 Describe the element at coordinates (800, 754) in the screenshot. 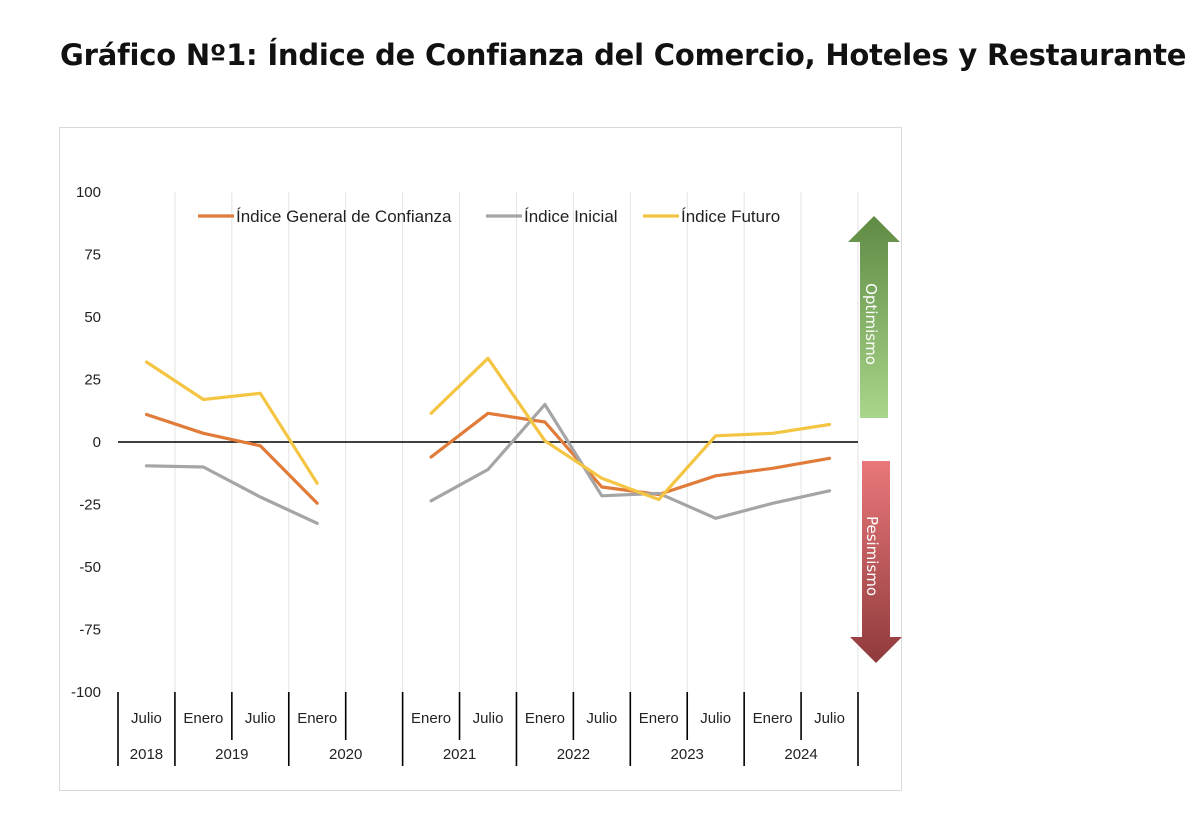

I see `x-year-label: 2024` at that location.